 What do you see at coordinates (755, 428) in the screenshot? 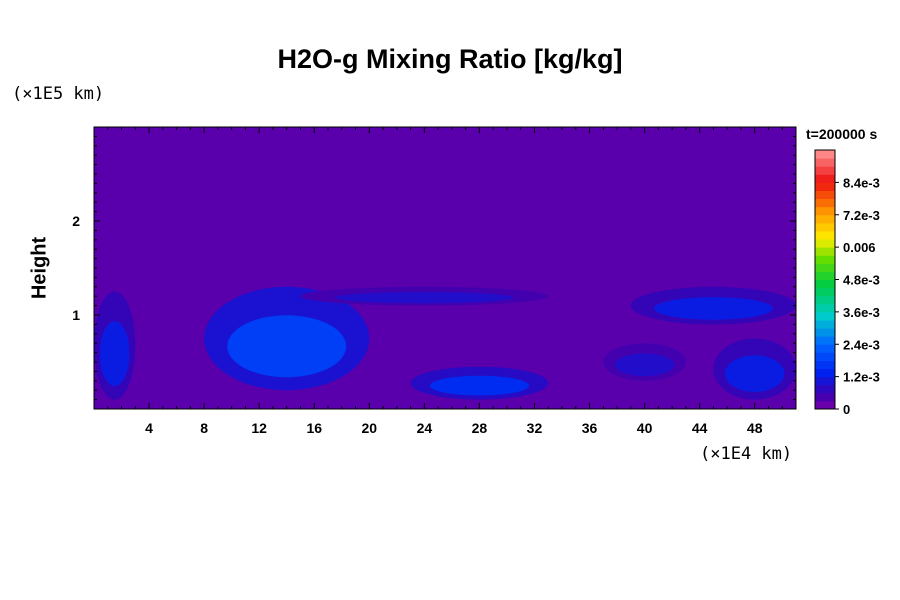
I see `x-tick-label: 48` at bounding box center [755, 428].